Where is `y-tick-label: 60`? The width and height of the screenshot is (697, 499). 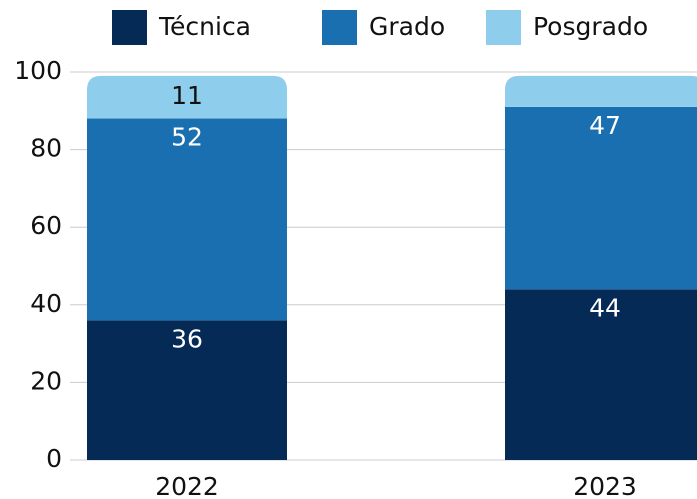
y-tick-label: 60 is located at coordinates (46, 225).